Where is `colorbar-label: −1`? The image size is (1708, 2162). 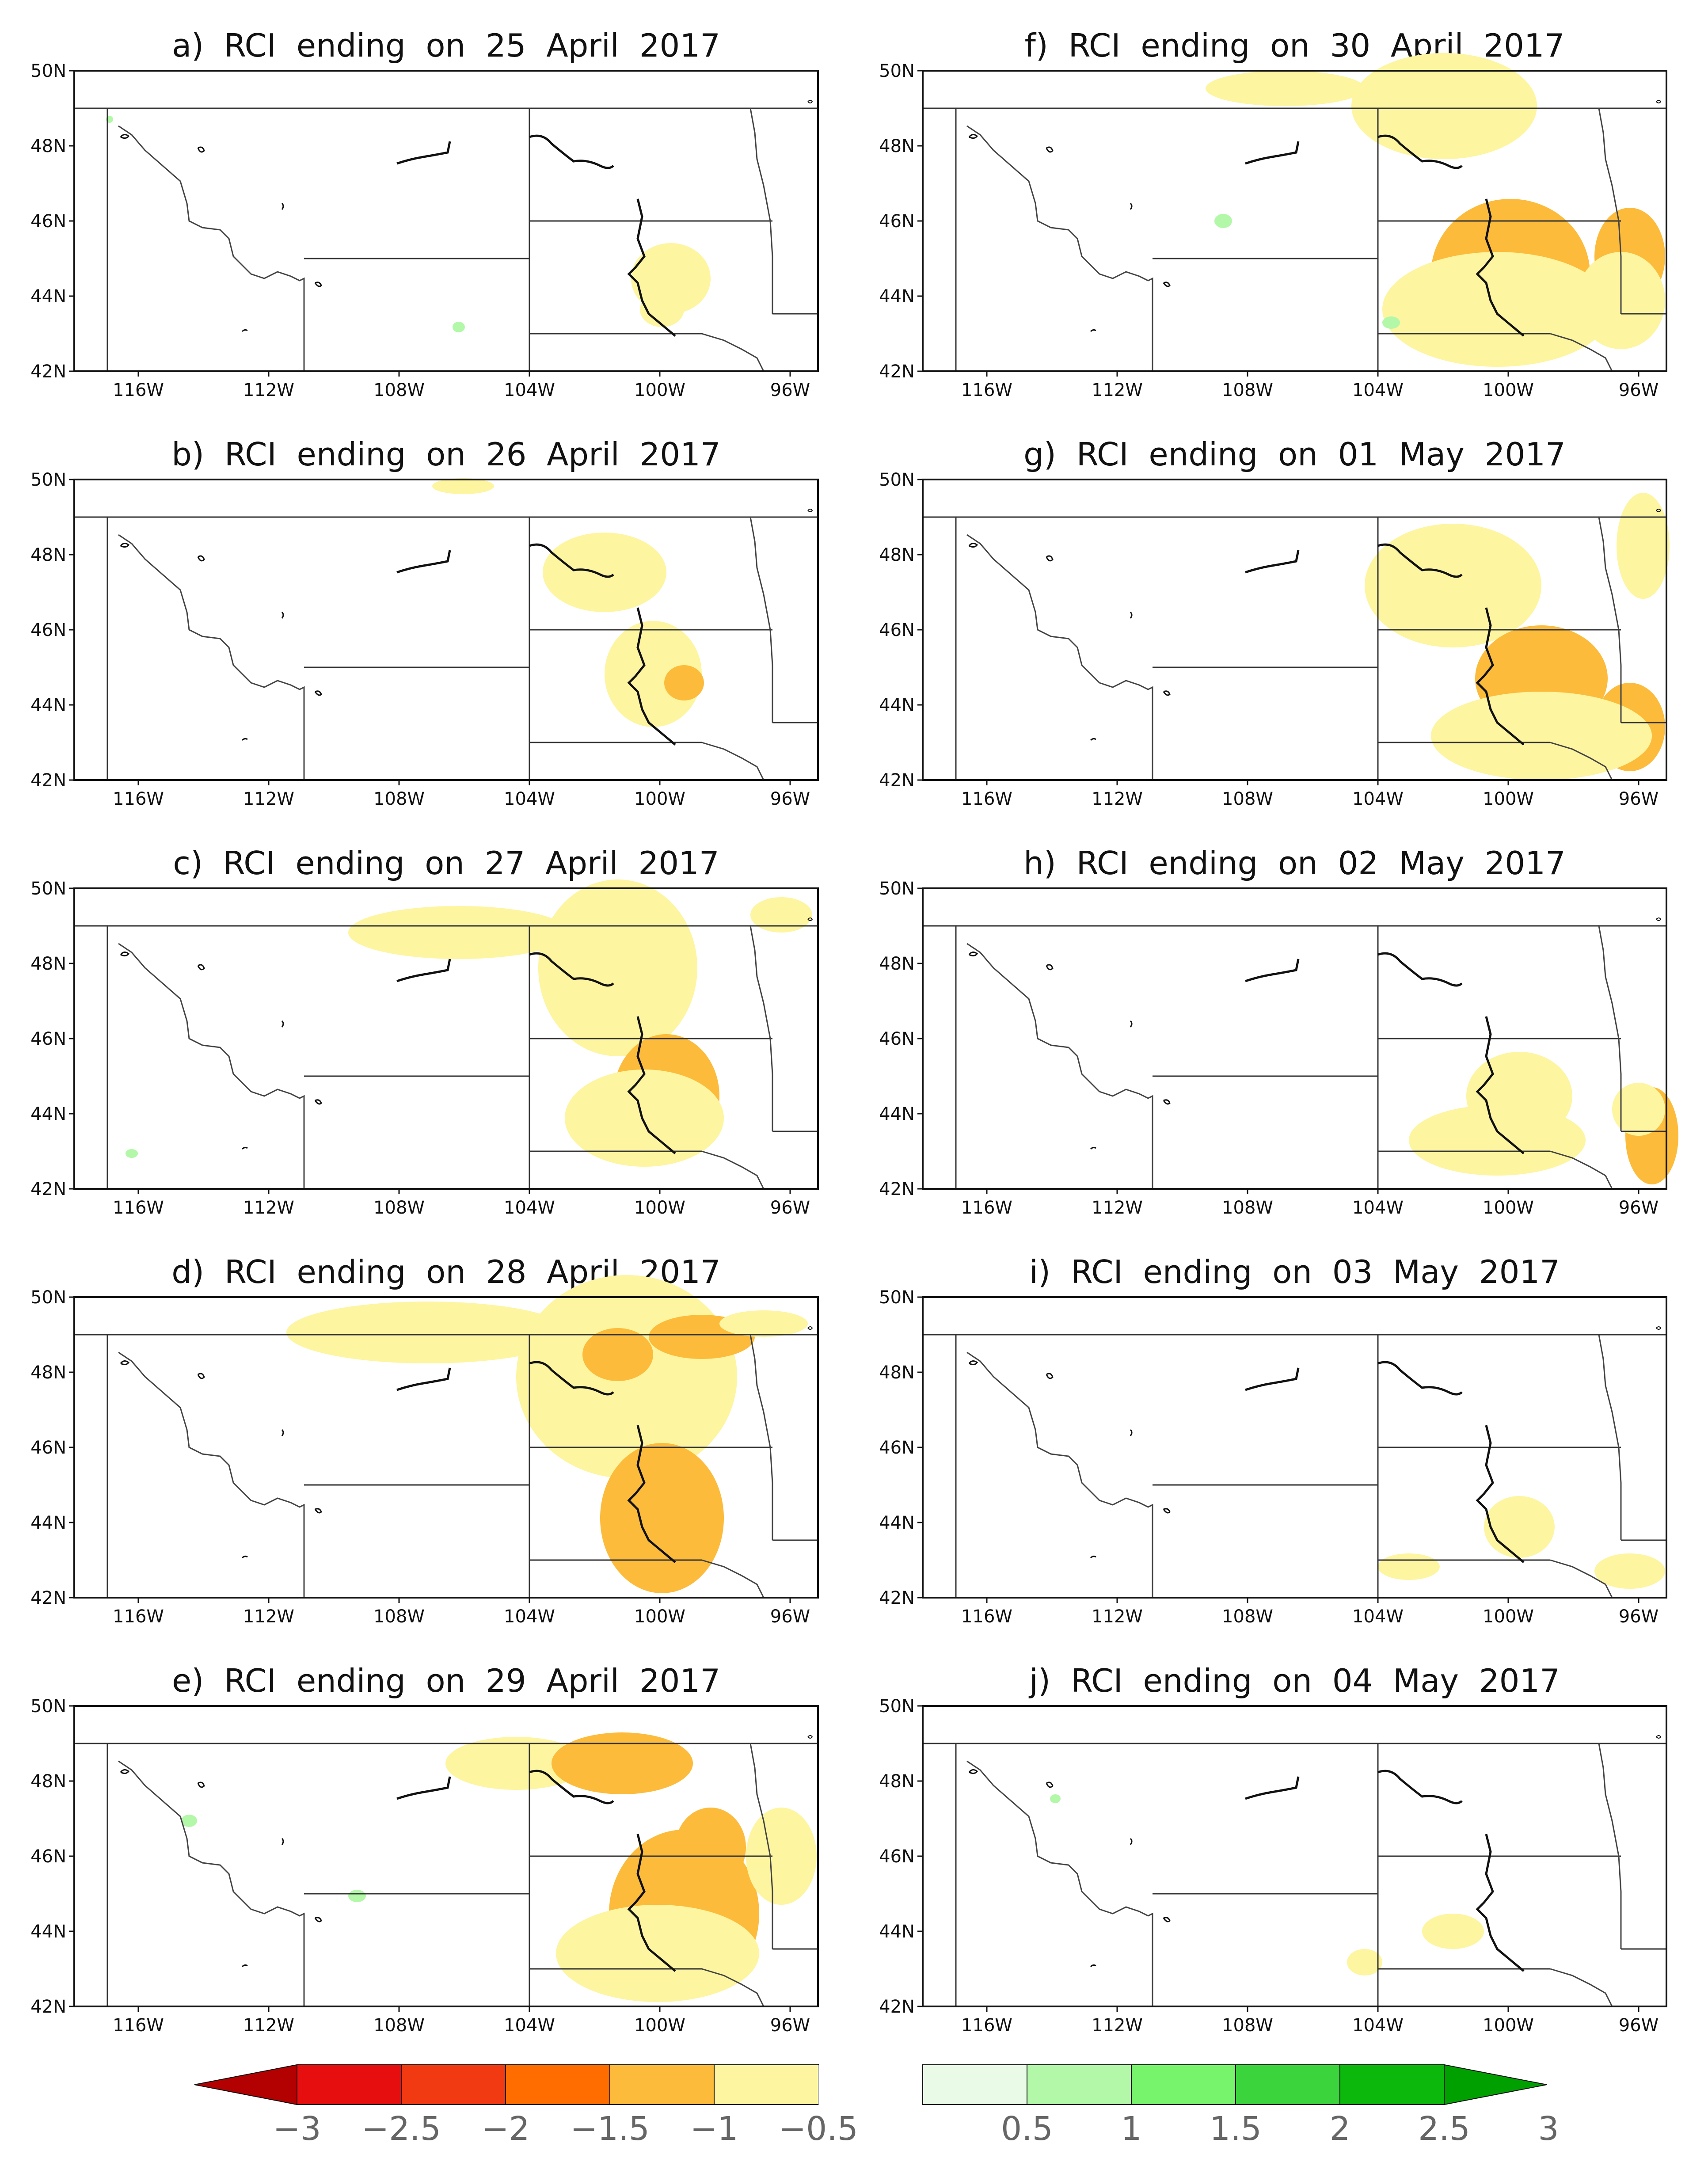
colorbar-label: −1 is located at coordinates (714, 2129).